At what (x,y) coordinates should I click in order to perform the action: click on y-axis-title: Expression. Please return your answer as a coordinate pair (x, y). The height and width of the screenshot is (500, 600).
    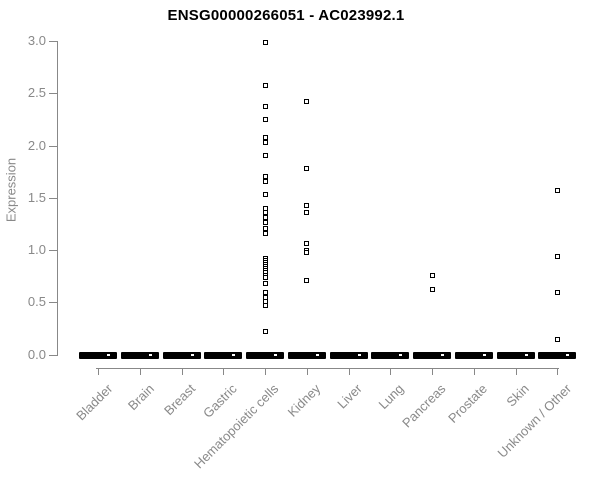
    Looking at the image, I should click on (11, 190).